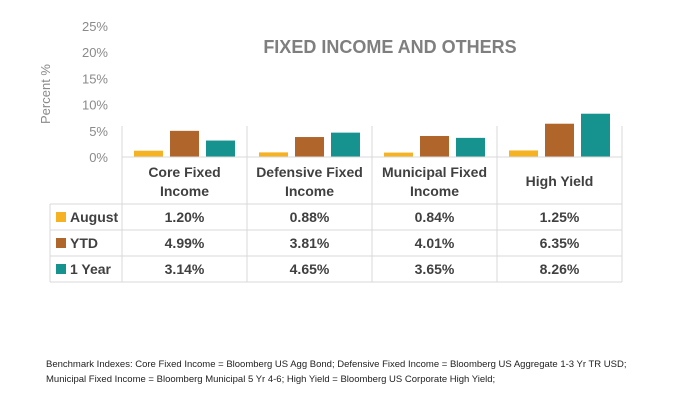  I want to click on chart-title: FIXED INCOME AND OTHERS, so click(389, 47).